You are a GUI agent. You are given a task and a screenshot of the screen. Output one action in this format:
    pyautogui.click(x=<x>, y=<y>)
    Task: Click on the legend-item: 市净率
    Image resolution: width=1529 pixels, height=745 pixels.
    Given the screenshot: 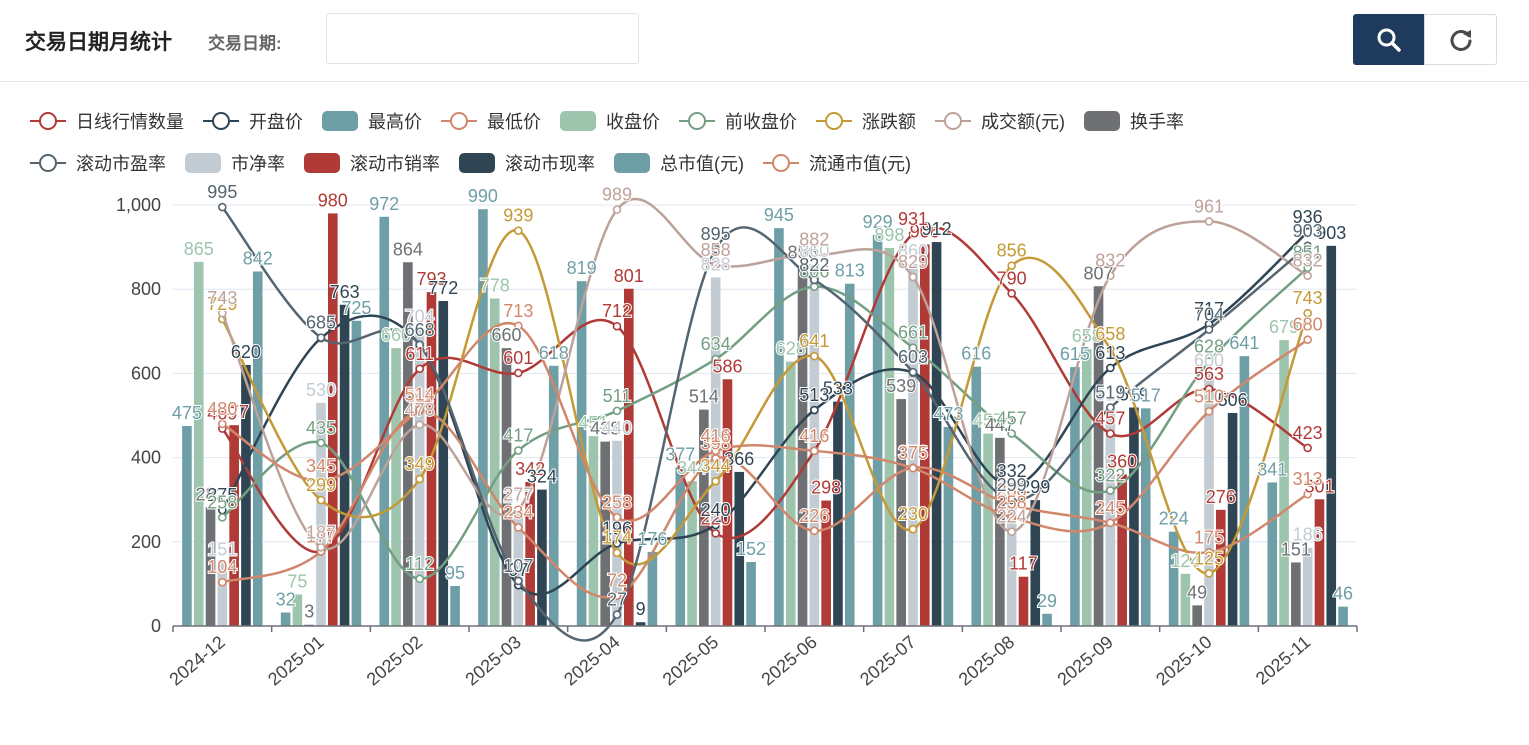 What is the action you would take?
    pyautogui.click(x=235, y=163)
    